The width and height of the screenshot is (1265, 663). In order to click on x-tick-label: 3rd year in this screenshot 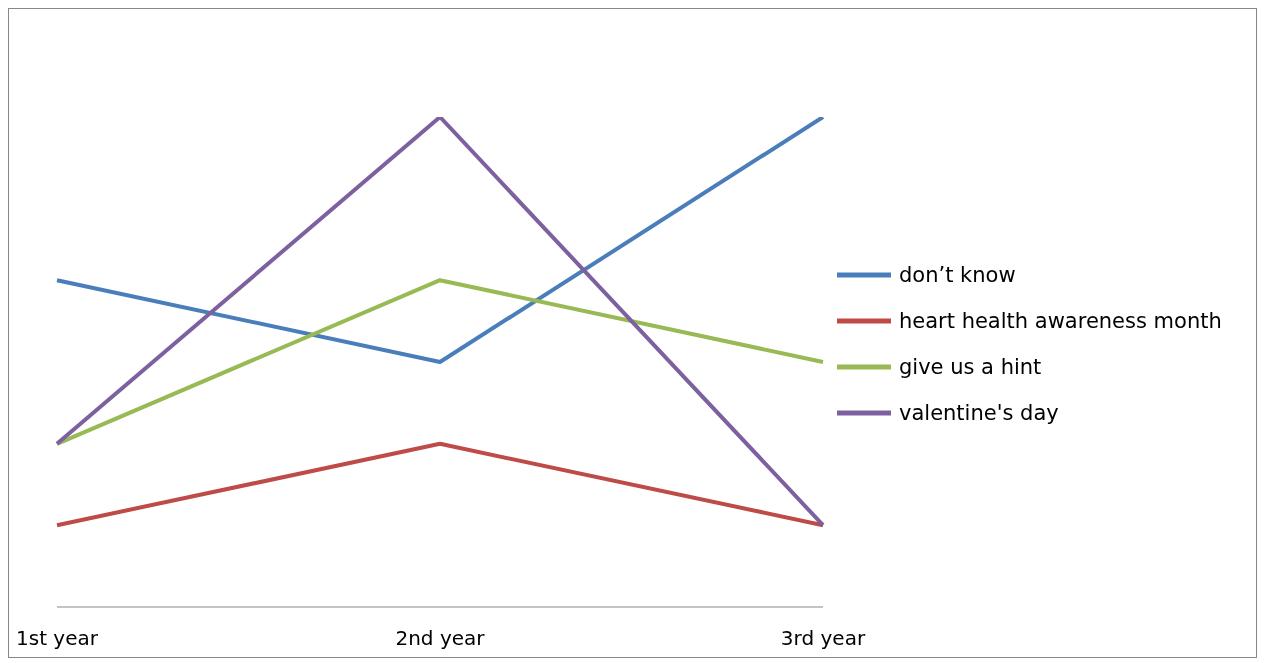, I will do `click(823, 638)`.